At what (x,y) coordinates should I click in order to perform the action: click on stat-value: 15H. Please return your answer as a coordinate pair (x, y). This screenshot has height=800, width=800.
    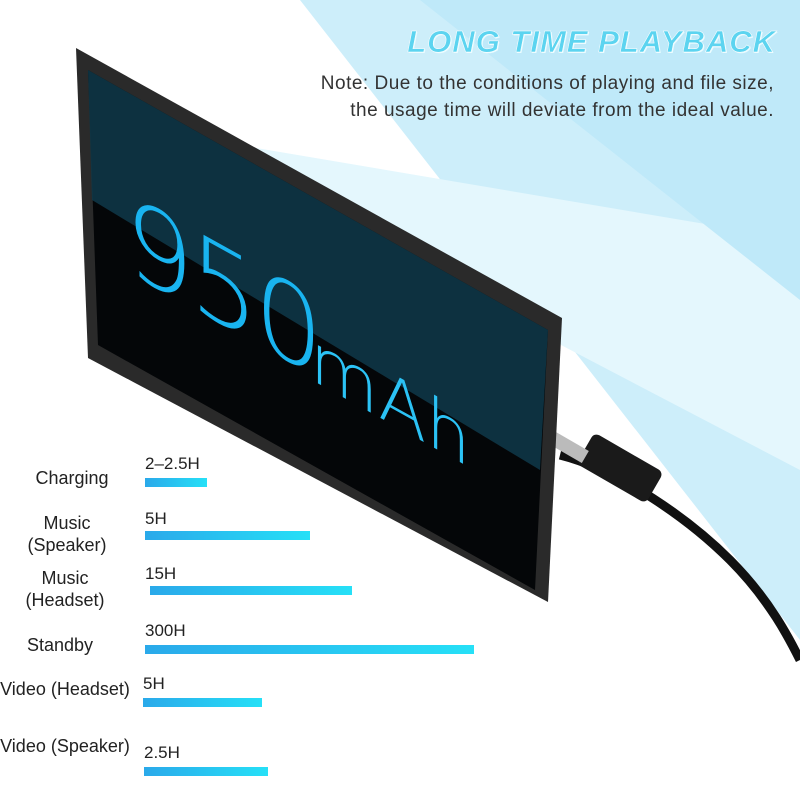
    Looking at the image, I should click on (161, 573).